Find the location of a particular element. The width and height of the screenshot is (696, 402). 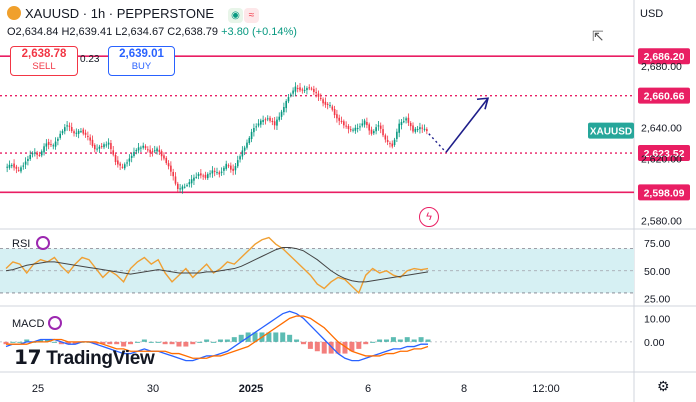

rsi-line is located at coordinates (217, 265).